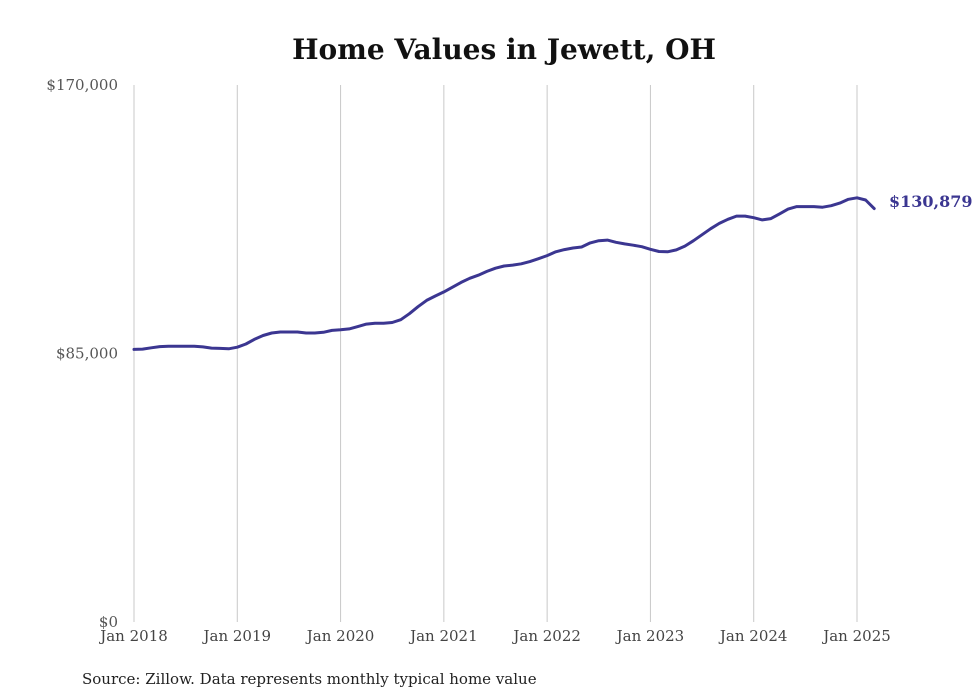 The image size is (980, 699). What do you see at coordinates (753, 636) in the screenshot?
I see `x-tick-label: Jan 2024` at bounding box center [753, 636].